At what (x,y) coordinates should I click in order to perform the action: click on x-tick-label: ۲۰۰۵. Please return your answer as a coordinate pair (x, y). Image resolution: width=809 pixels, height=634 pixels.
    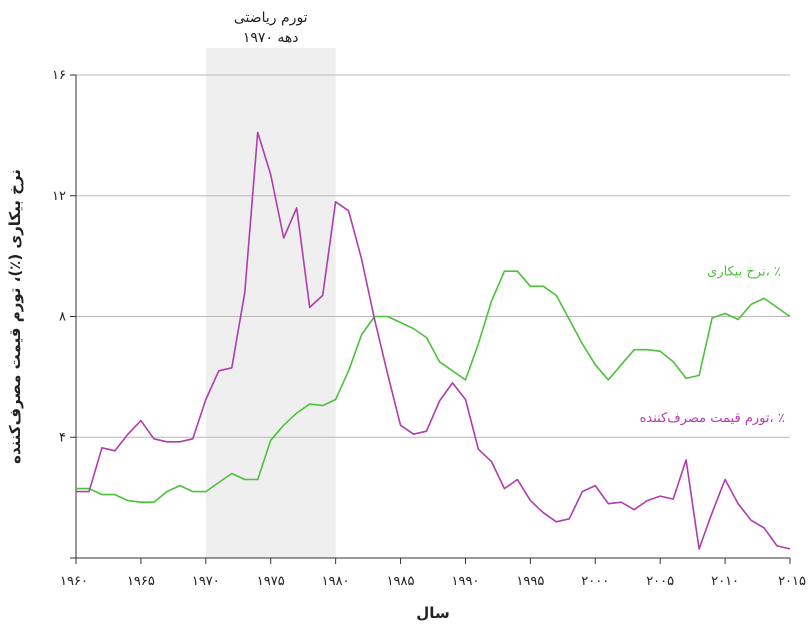
    Looking at the image, I should click on (660, 581).